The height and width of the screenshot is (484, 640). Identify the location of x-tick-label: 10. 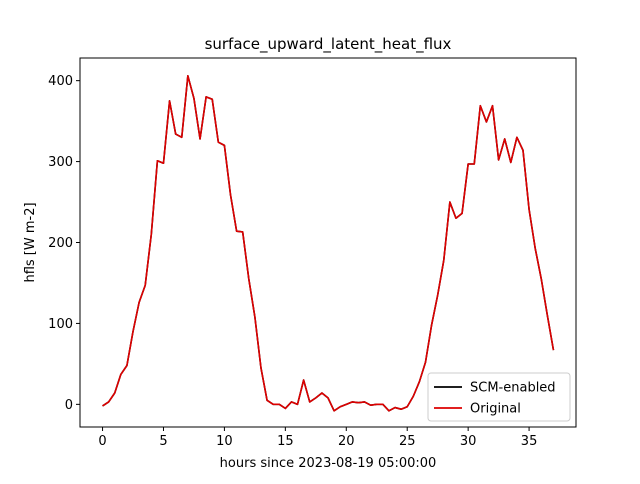
(224, 441).